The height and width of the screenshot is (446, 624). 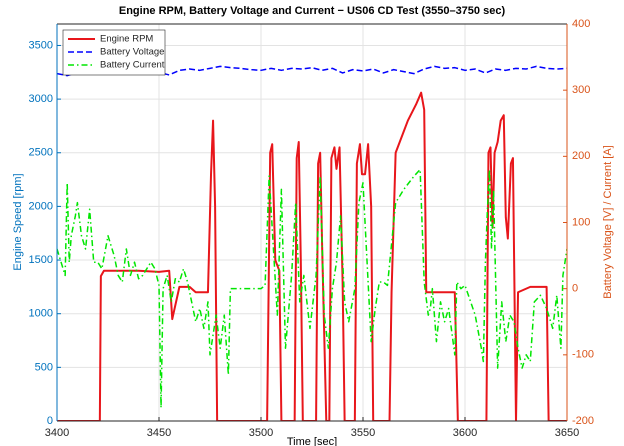 What do you see at coordinates (132, 52) in the screenshot?
I see `legend-label: Battery Voltage` at bounding box center [132, 52].